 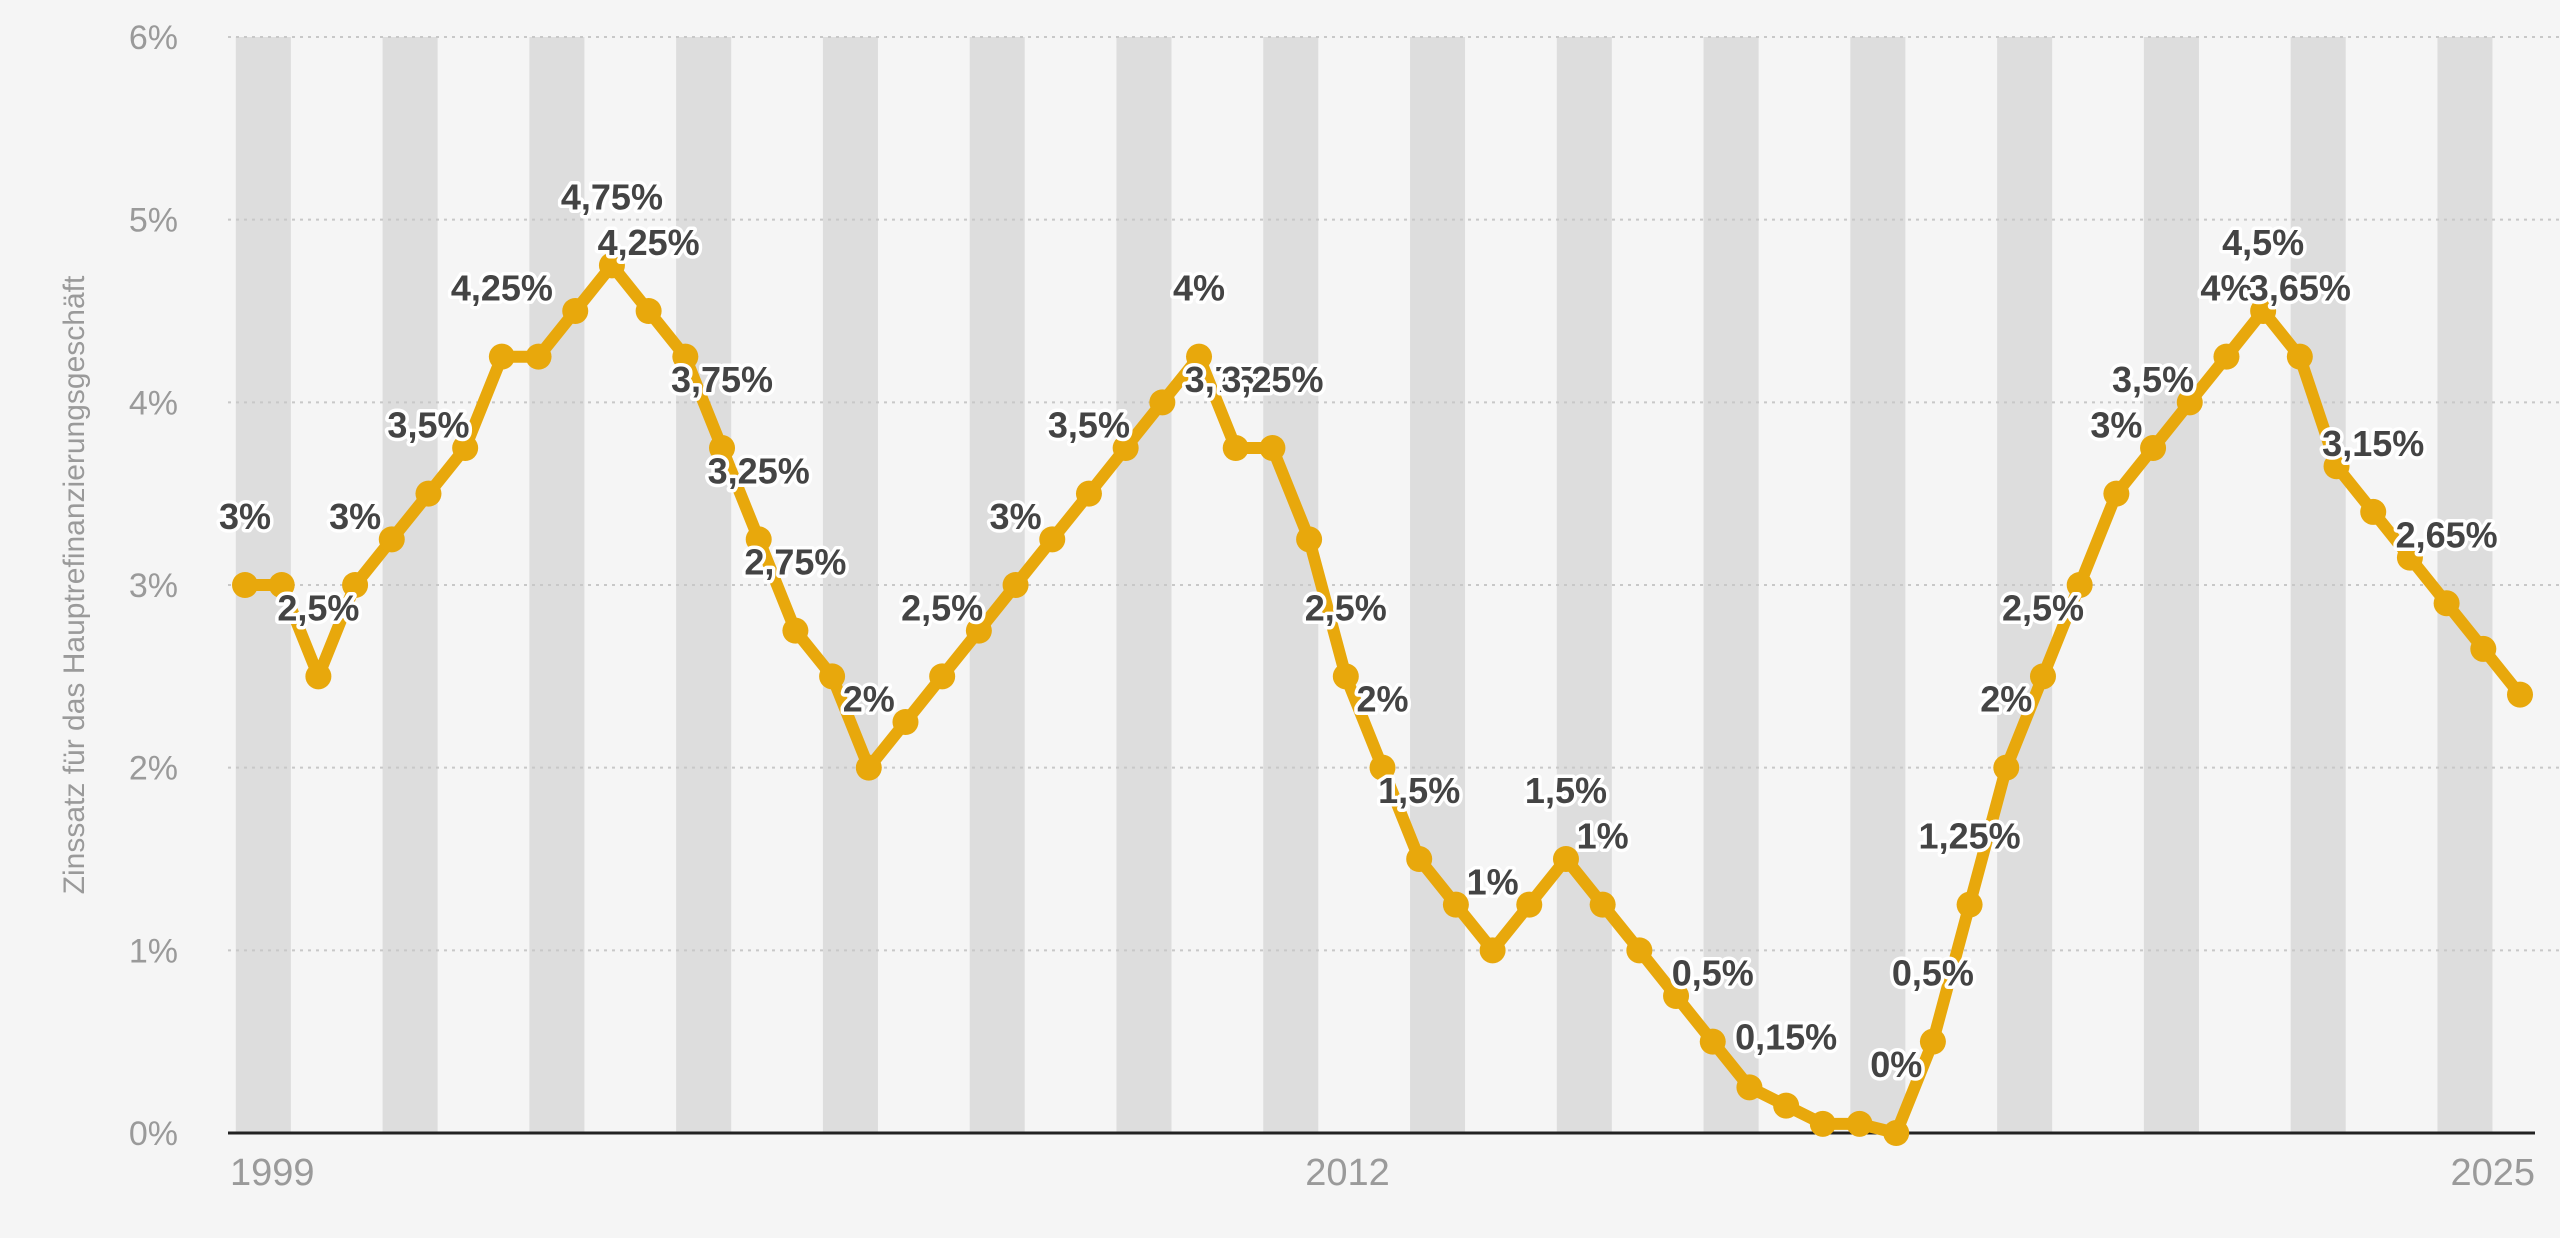 I want to click on x-tick-label: 2012, so click(x=1347, y=1173).